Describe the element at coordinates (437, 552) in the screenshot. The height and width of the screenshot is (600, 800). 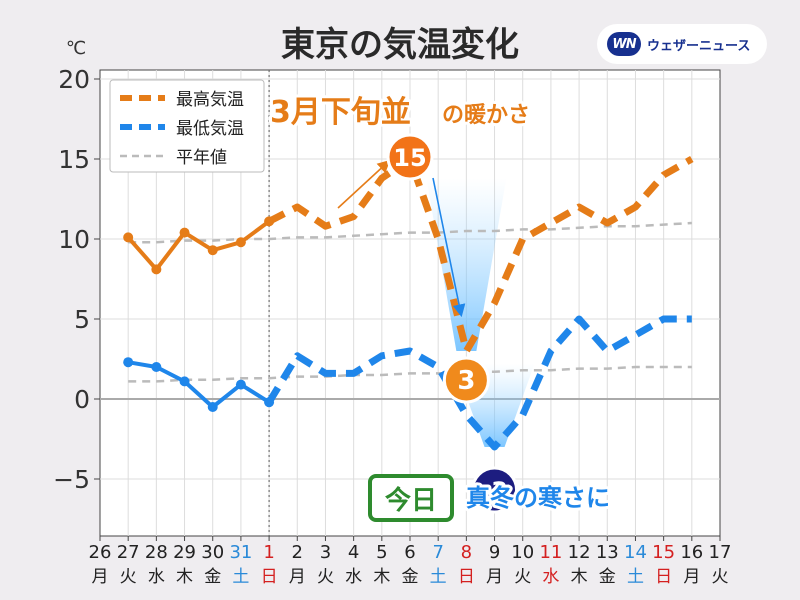
I see `x-tick-day: 7` at that location.